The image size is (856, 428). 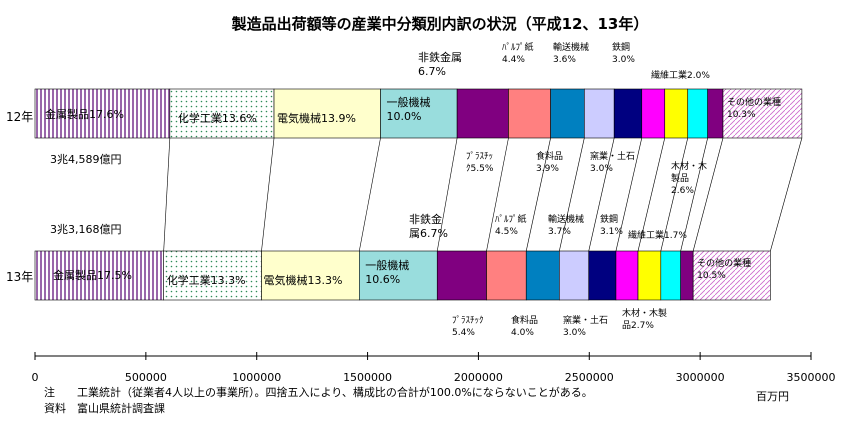 I want to click on segment-label: 繊維工業2.0%, so click(x=680, y=75).